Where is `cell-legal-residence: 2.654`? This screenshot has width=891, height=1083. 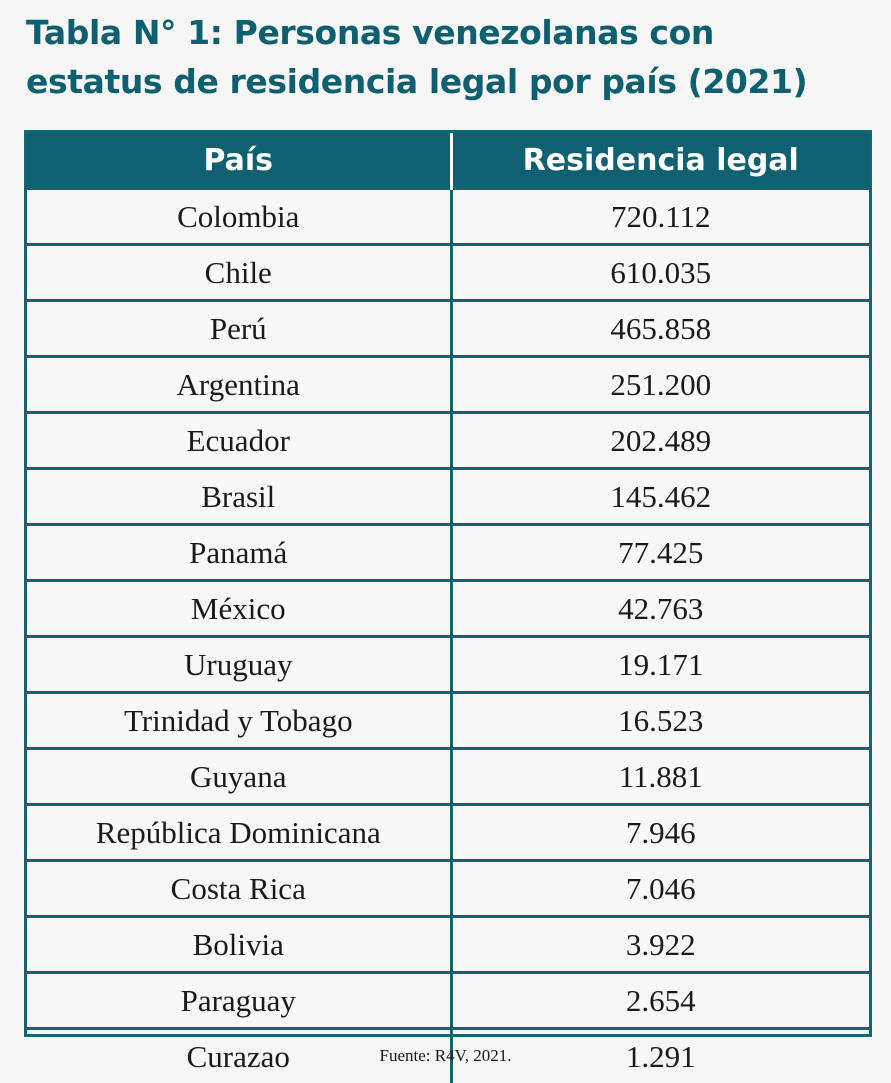 cell-legal-residence: 2.654 is located at coordinates (660, 1001).